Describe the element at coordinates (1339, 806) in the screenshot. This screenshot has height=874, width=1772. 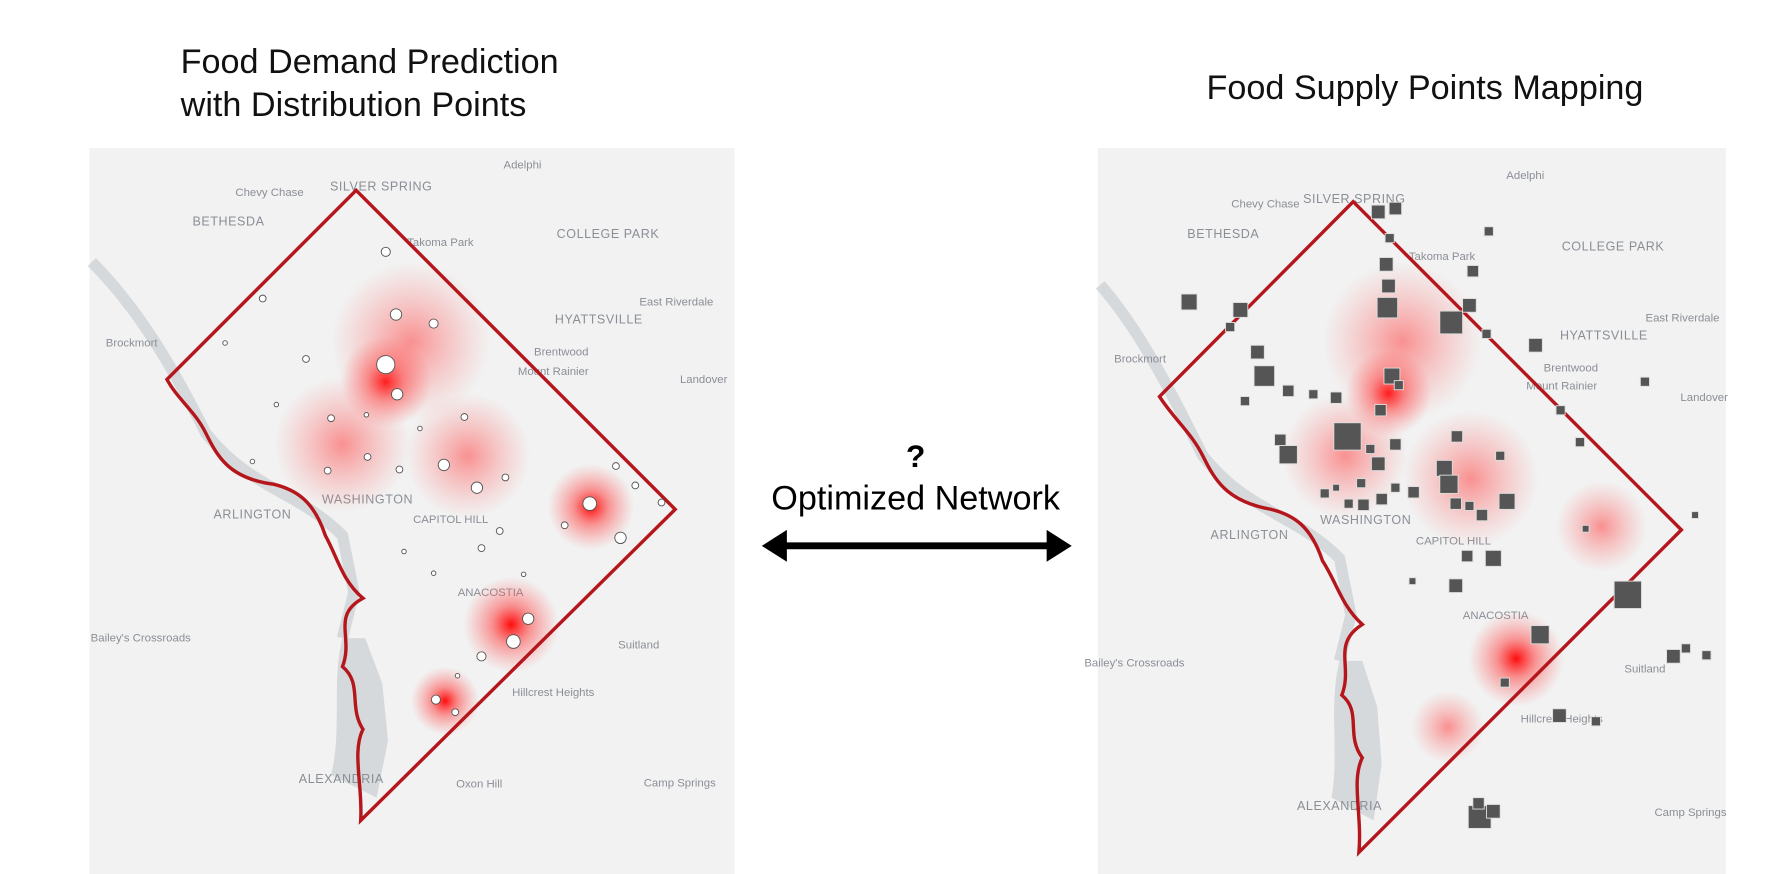
I see `map-label: ALEXANDRIA` at that location.